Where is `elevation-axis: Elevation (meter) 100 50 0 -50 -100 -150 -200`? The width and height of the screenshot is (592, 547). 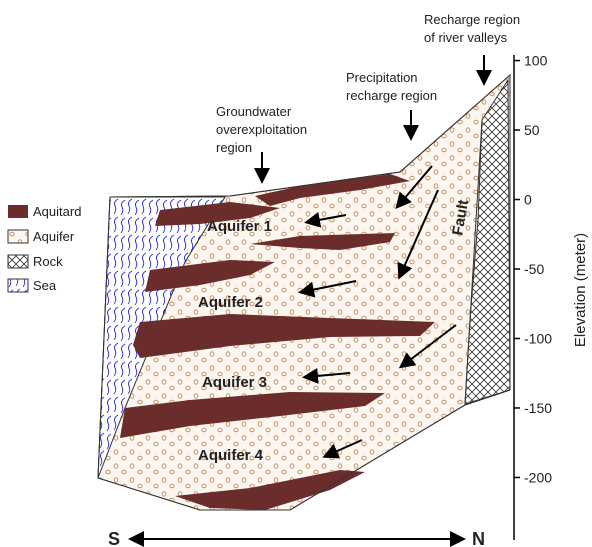
elevation-axis: Elevation (meter) 100 50 0 -50 -100 -150 -200 is located at coordinates (551, 296).